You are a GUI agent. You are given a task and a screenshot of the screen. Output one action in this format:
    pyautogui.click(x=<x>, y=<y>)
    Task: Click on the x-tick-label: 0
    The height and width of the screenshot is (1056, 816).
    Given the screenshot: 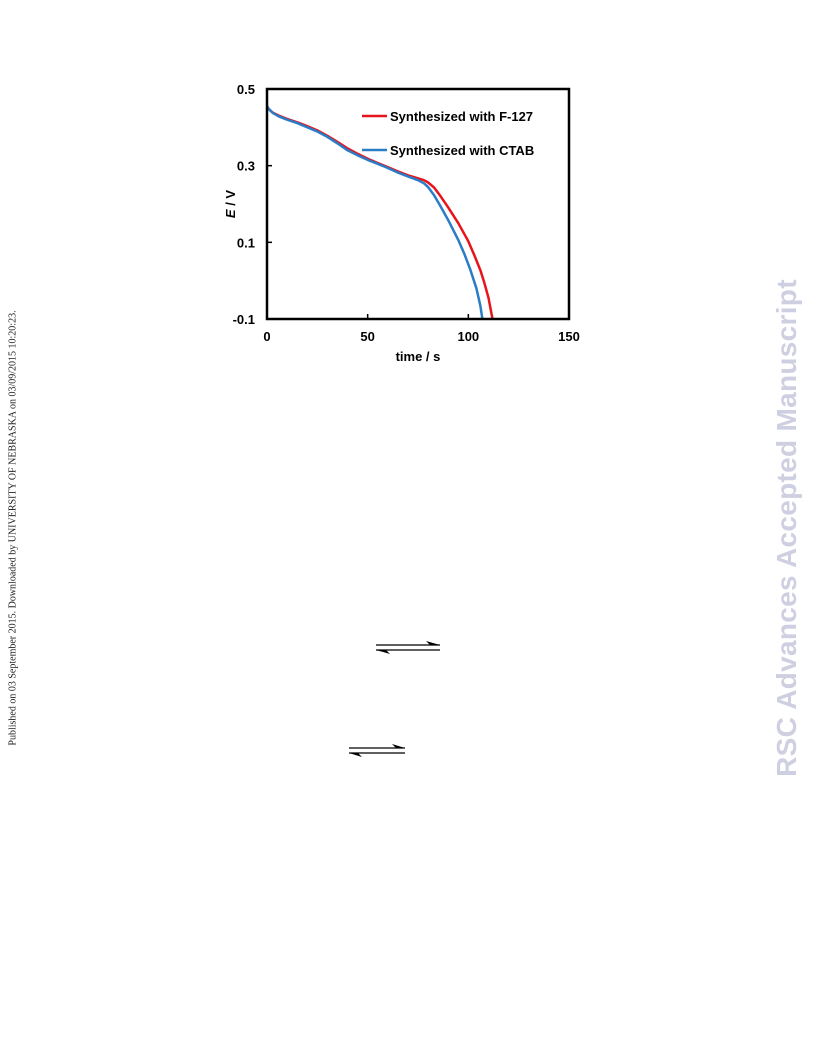 What is the action you would take?
    pyautogui.click(x=266, y=336)
    